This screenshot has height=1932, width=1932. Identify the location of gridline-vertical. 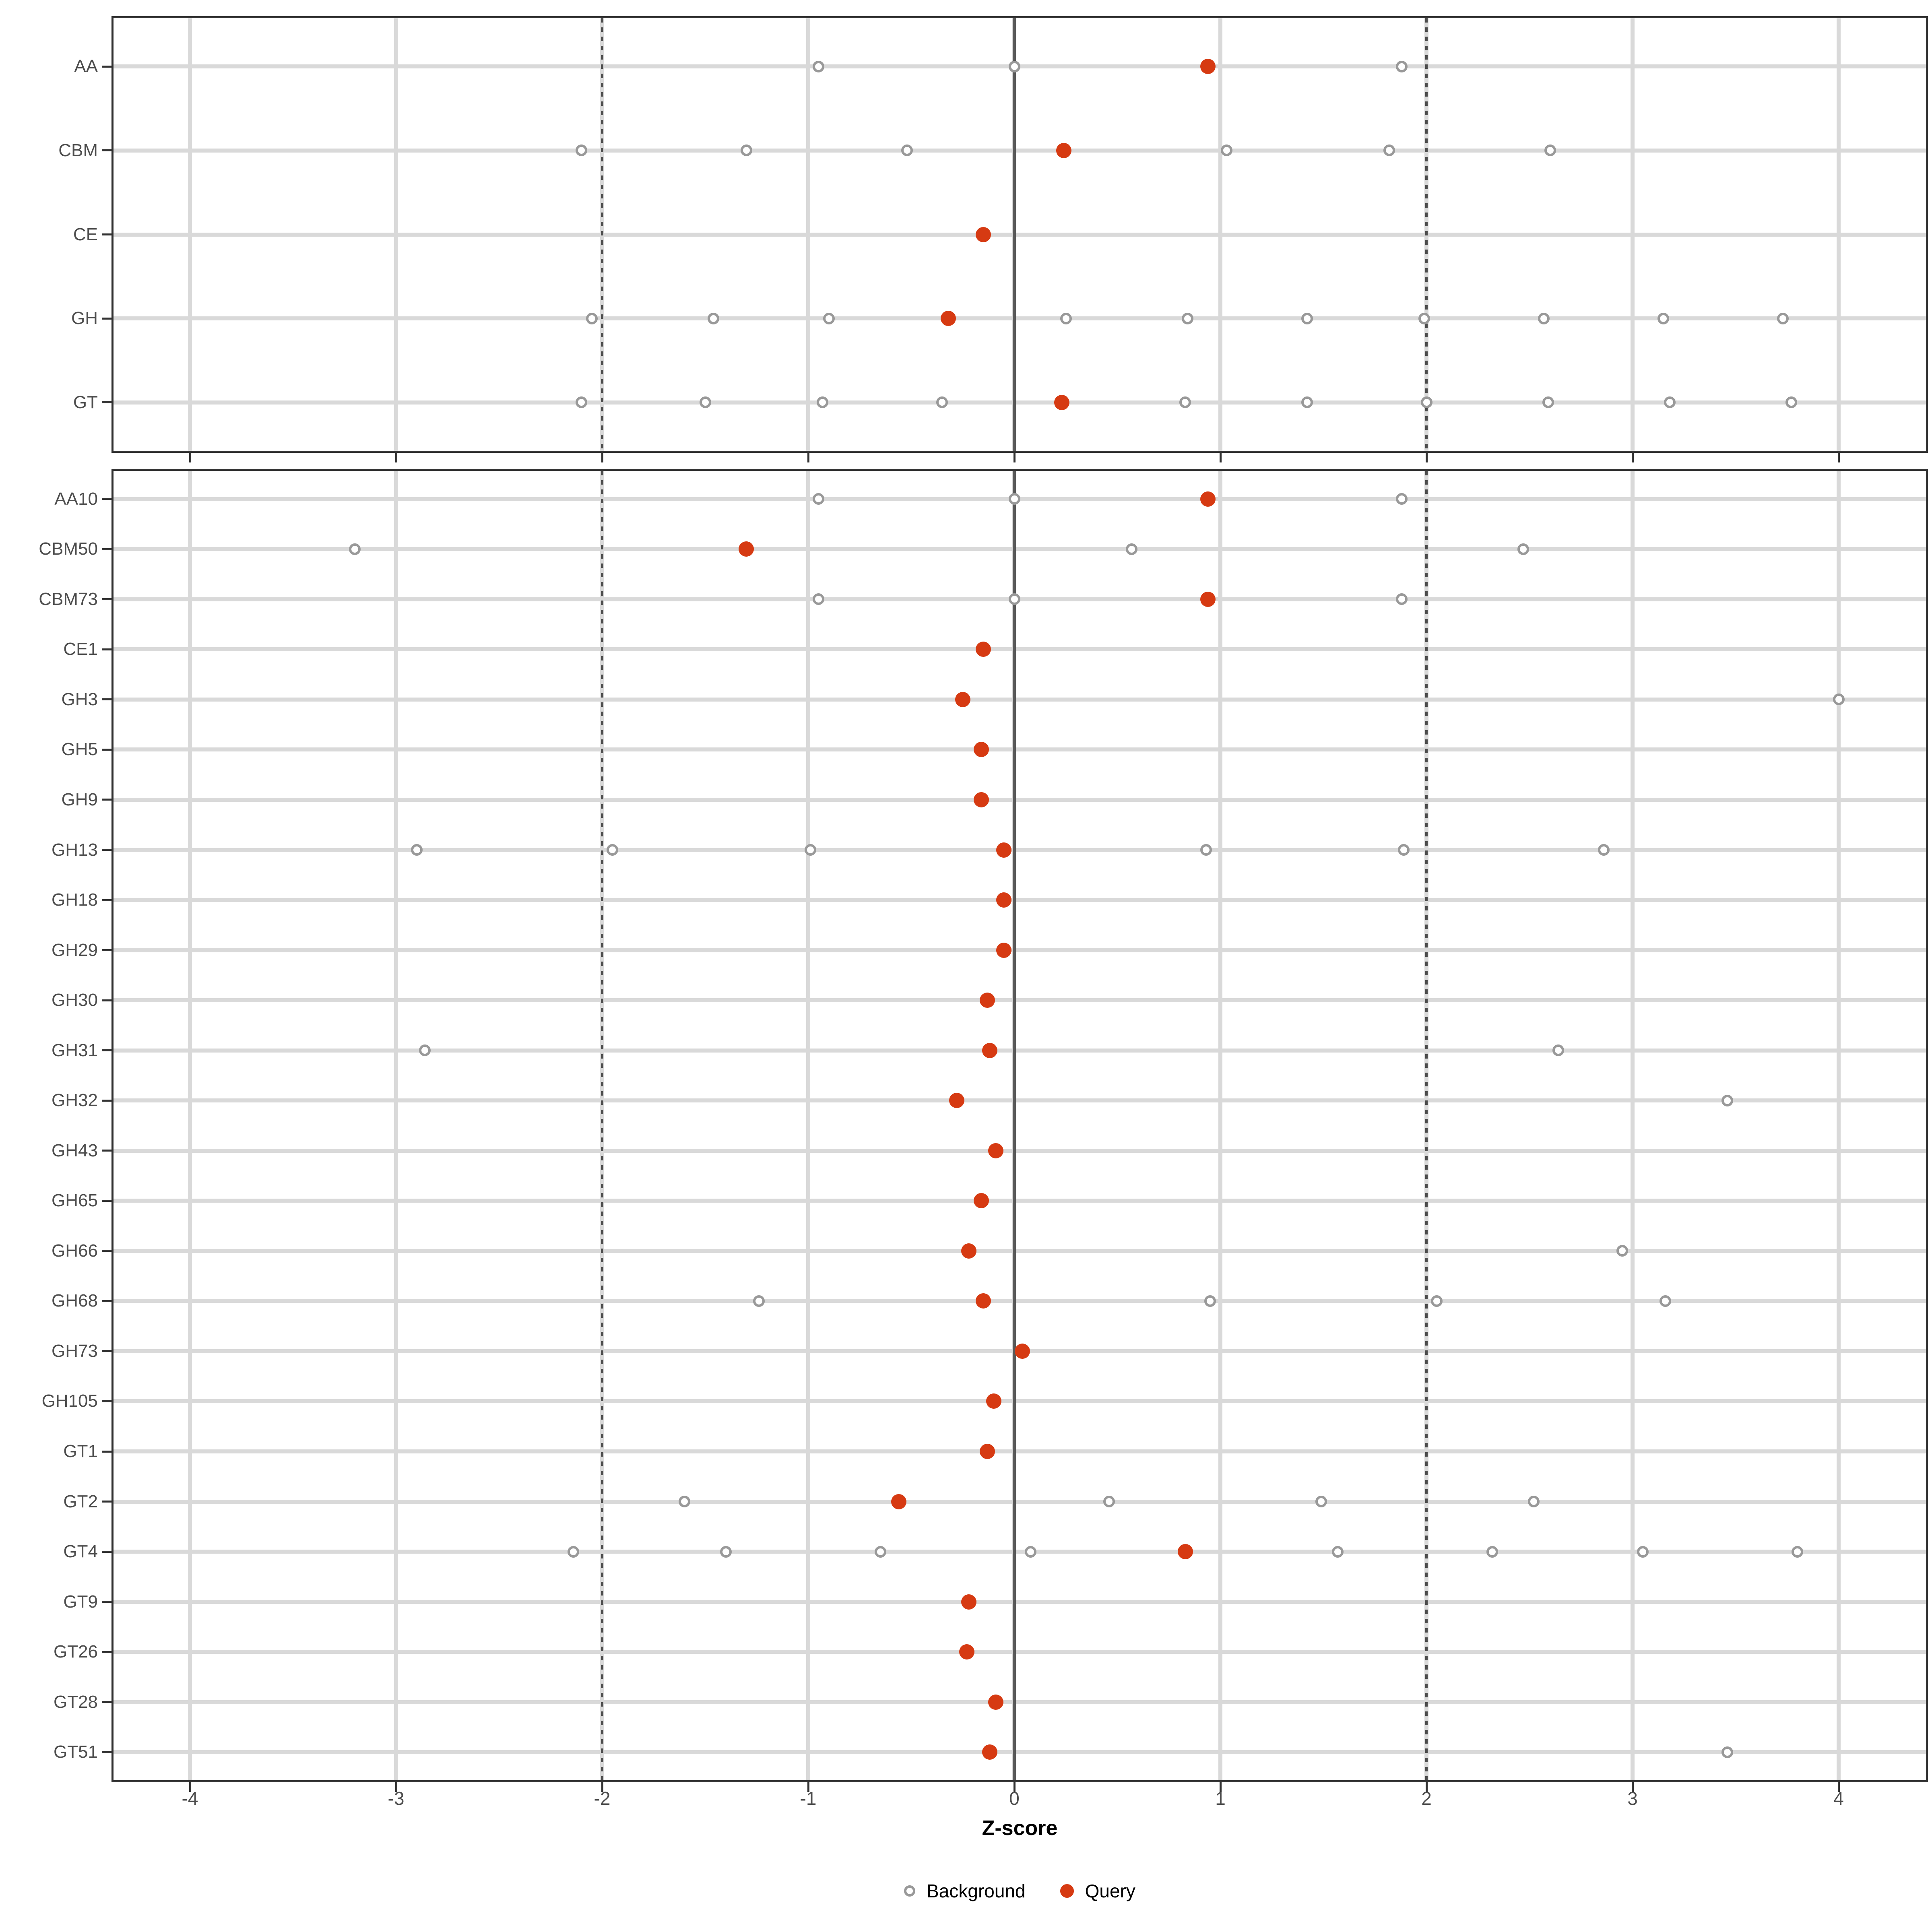
(396, 1125).